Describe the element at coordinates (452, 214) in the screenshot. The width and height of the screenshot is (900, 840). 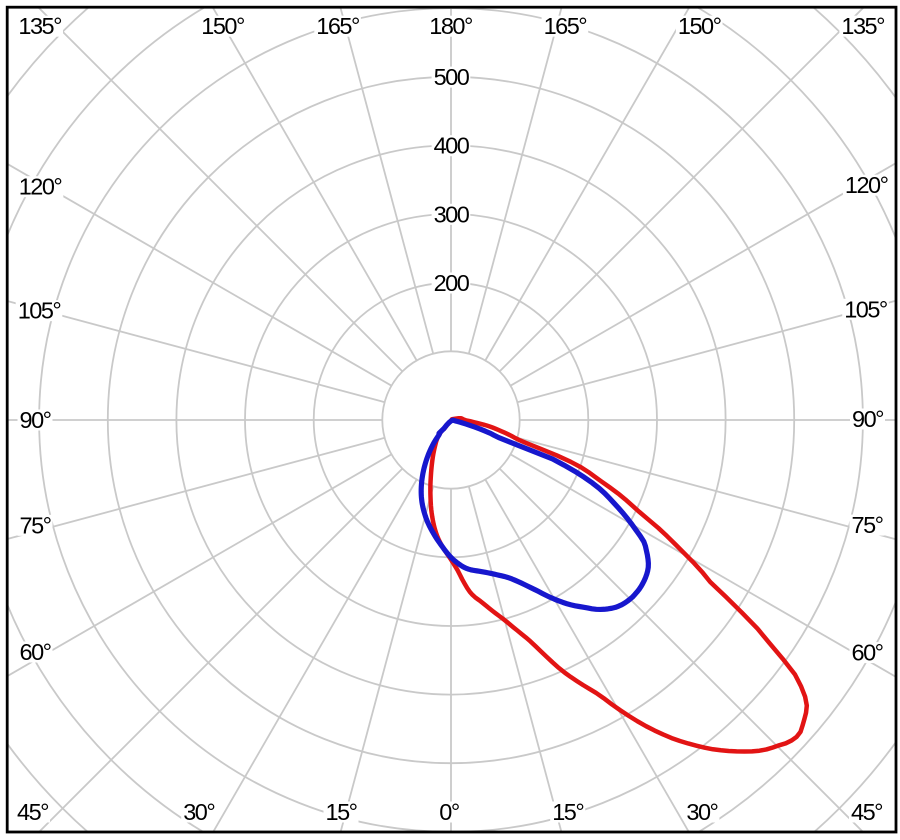
I see `svg-text: 300` at that location.